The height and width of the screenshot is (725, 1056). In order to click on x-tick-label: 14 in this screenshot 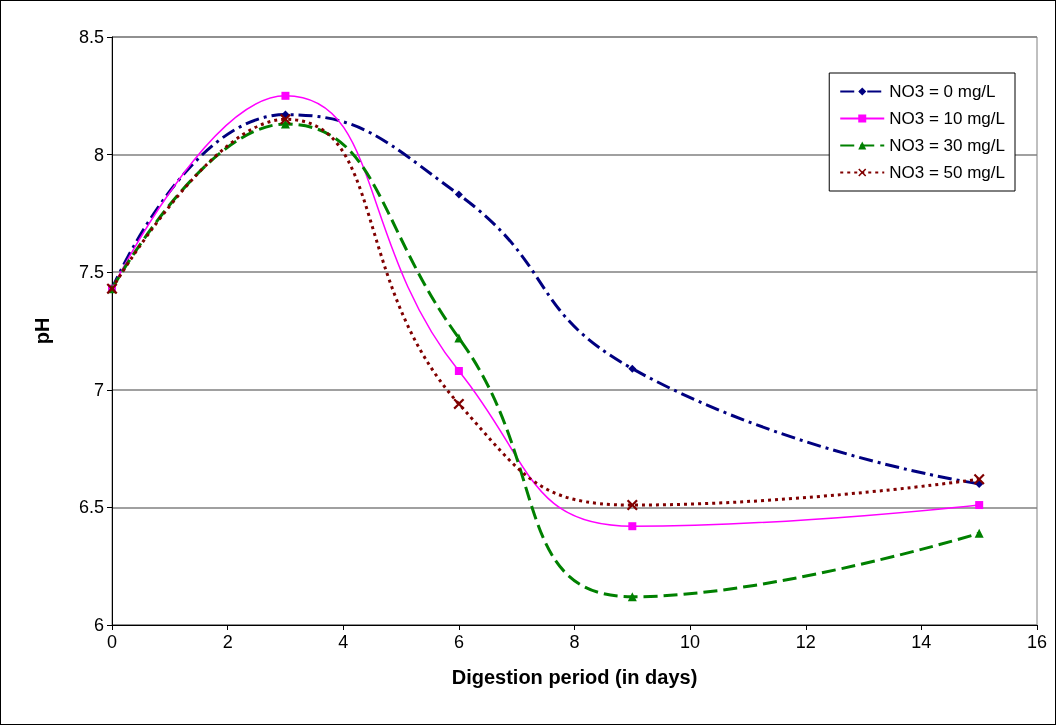, I will do `click(921, 642)`.